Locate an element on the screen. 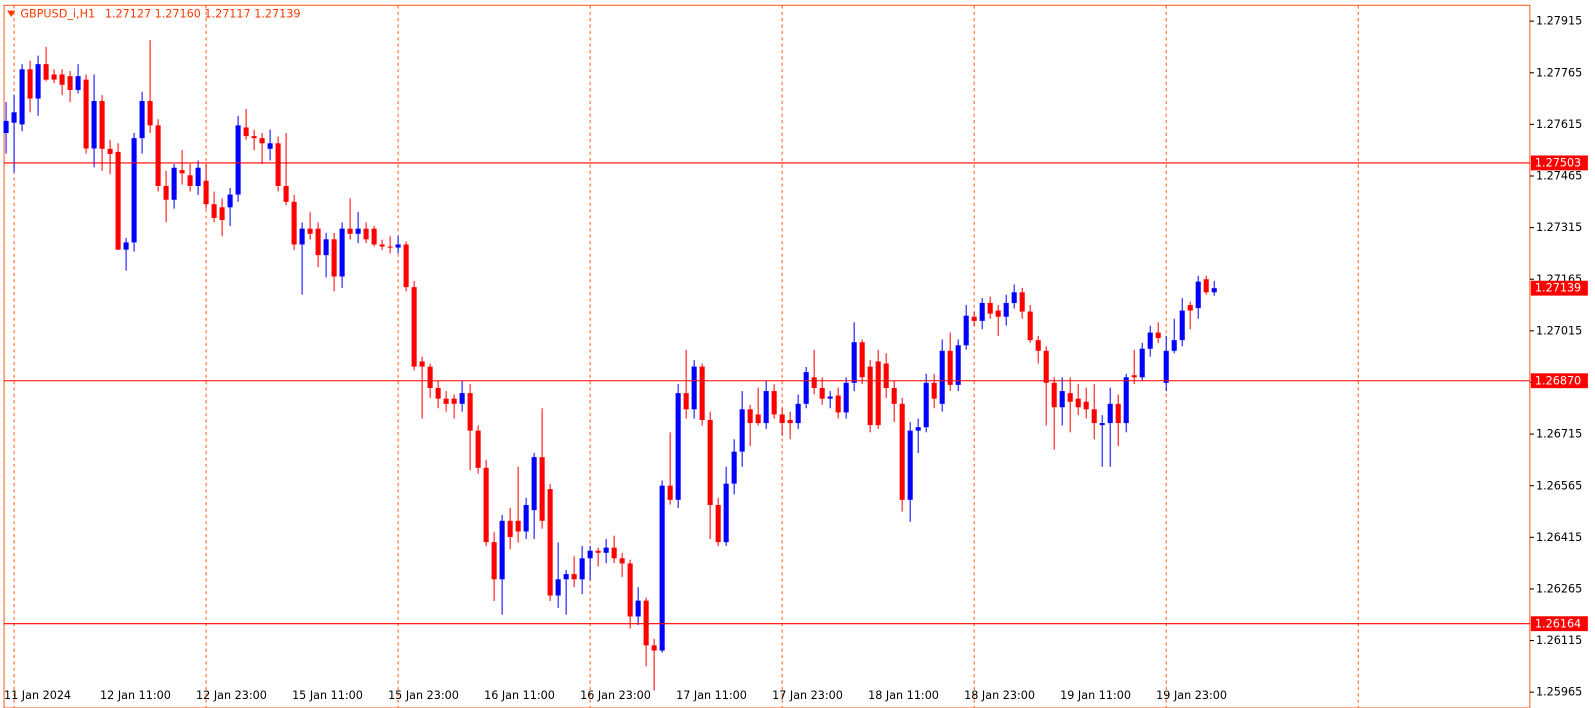 The height and width of the screenshot is (708, 1595). x-tick-label: 18 Jan 11:00 is located at coordinates (903, 695).